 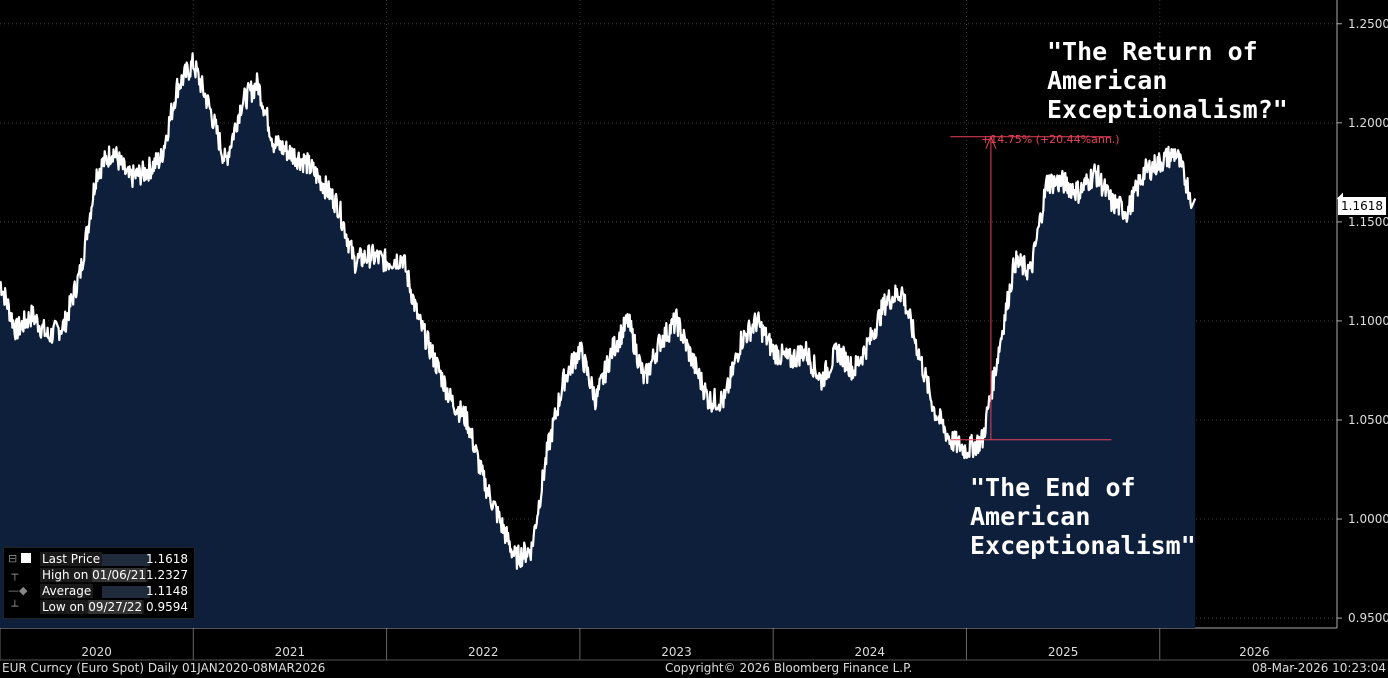 I want to click on high-marker-icon: ┬, so click(x=22, y=574).